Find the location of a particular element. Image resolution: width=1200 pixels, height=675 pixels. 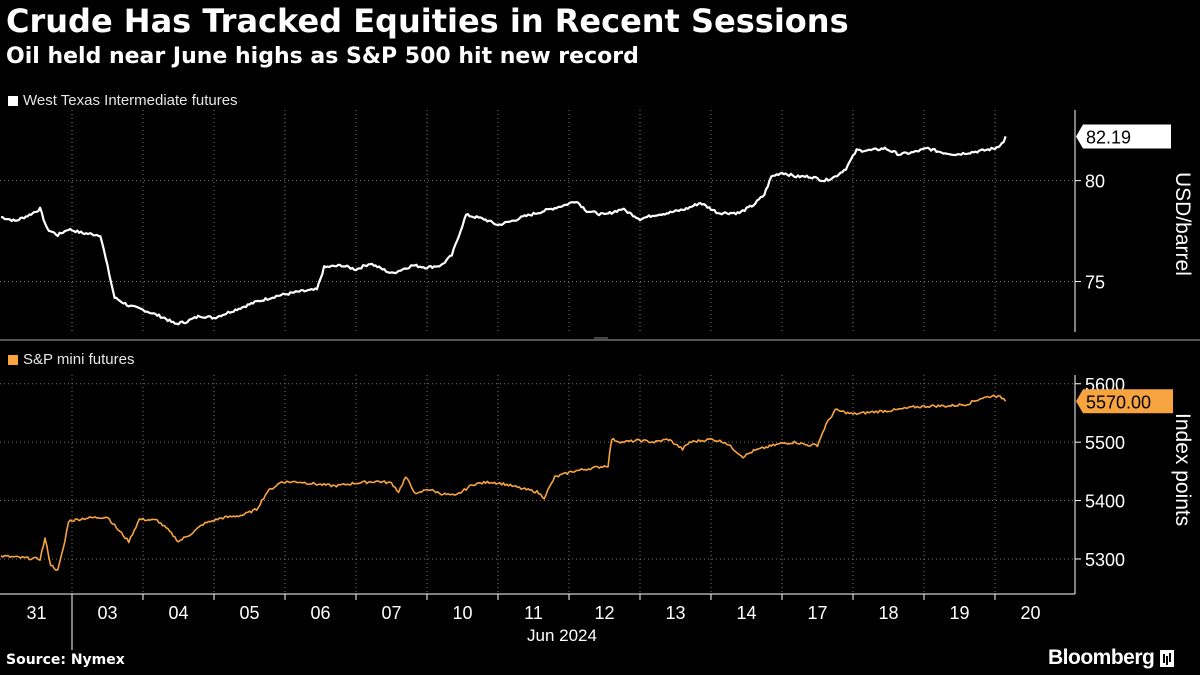

oil-last-value-text: 82.19 is located at coordinates (1108, 137).